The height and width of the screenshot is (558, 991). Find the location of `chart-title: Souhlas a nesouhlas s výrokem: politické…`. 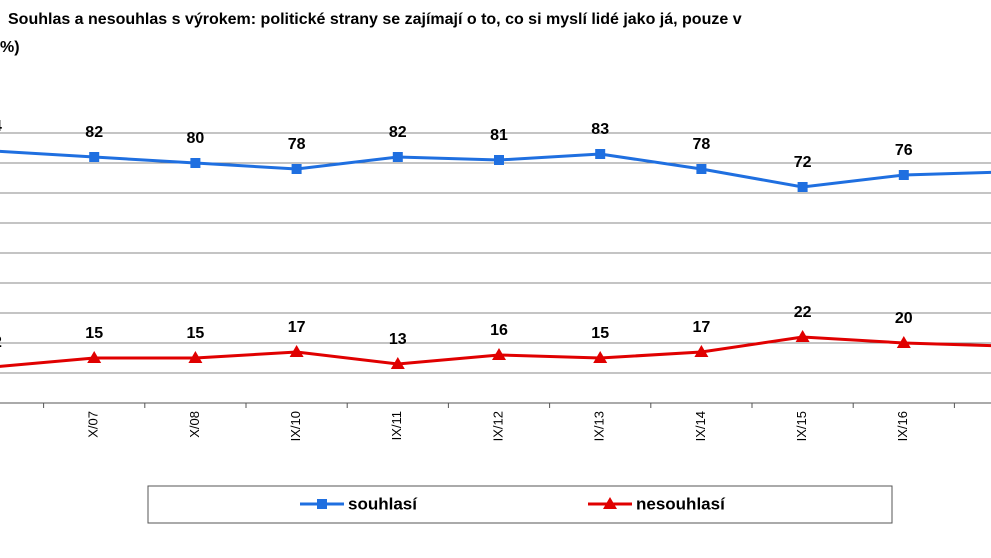

chart-title: Souhlas a nesouhlas s výrokem: politické… is located at coordinates (375, 19).